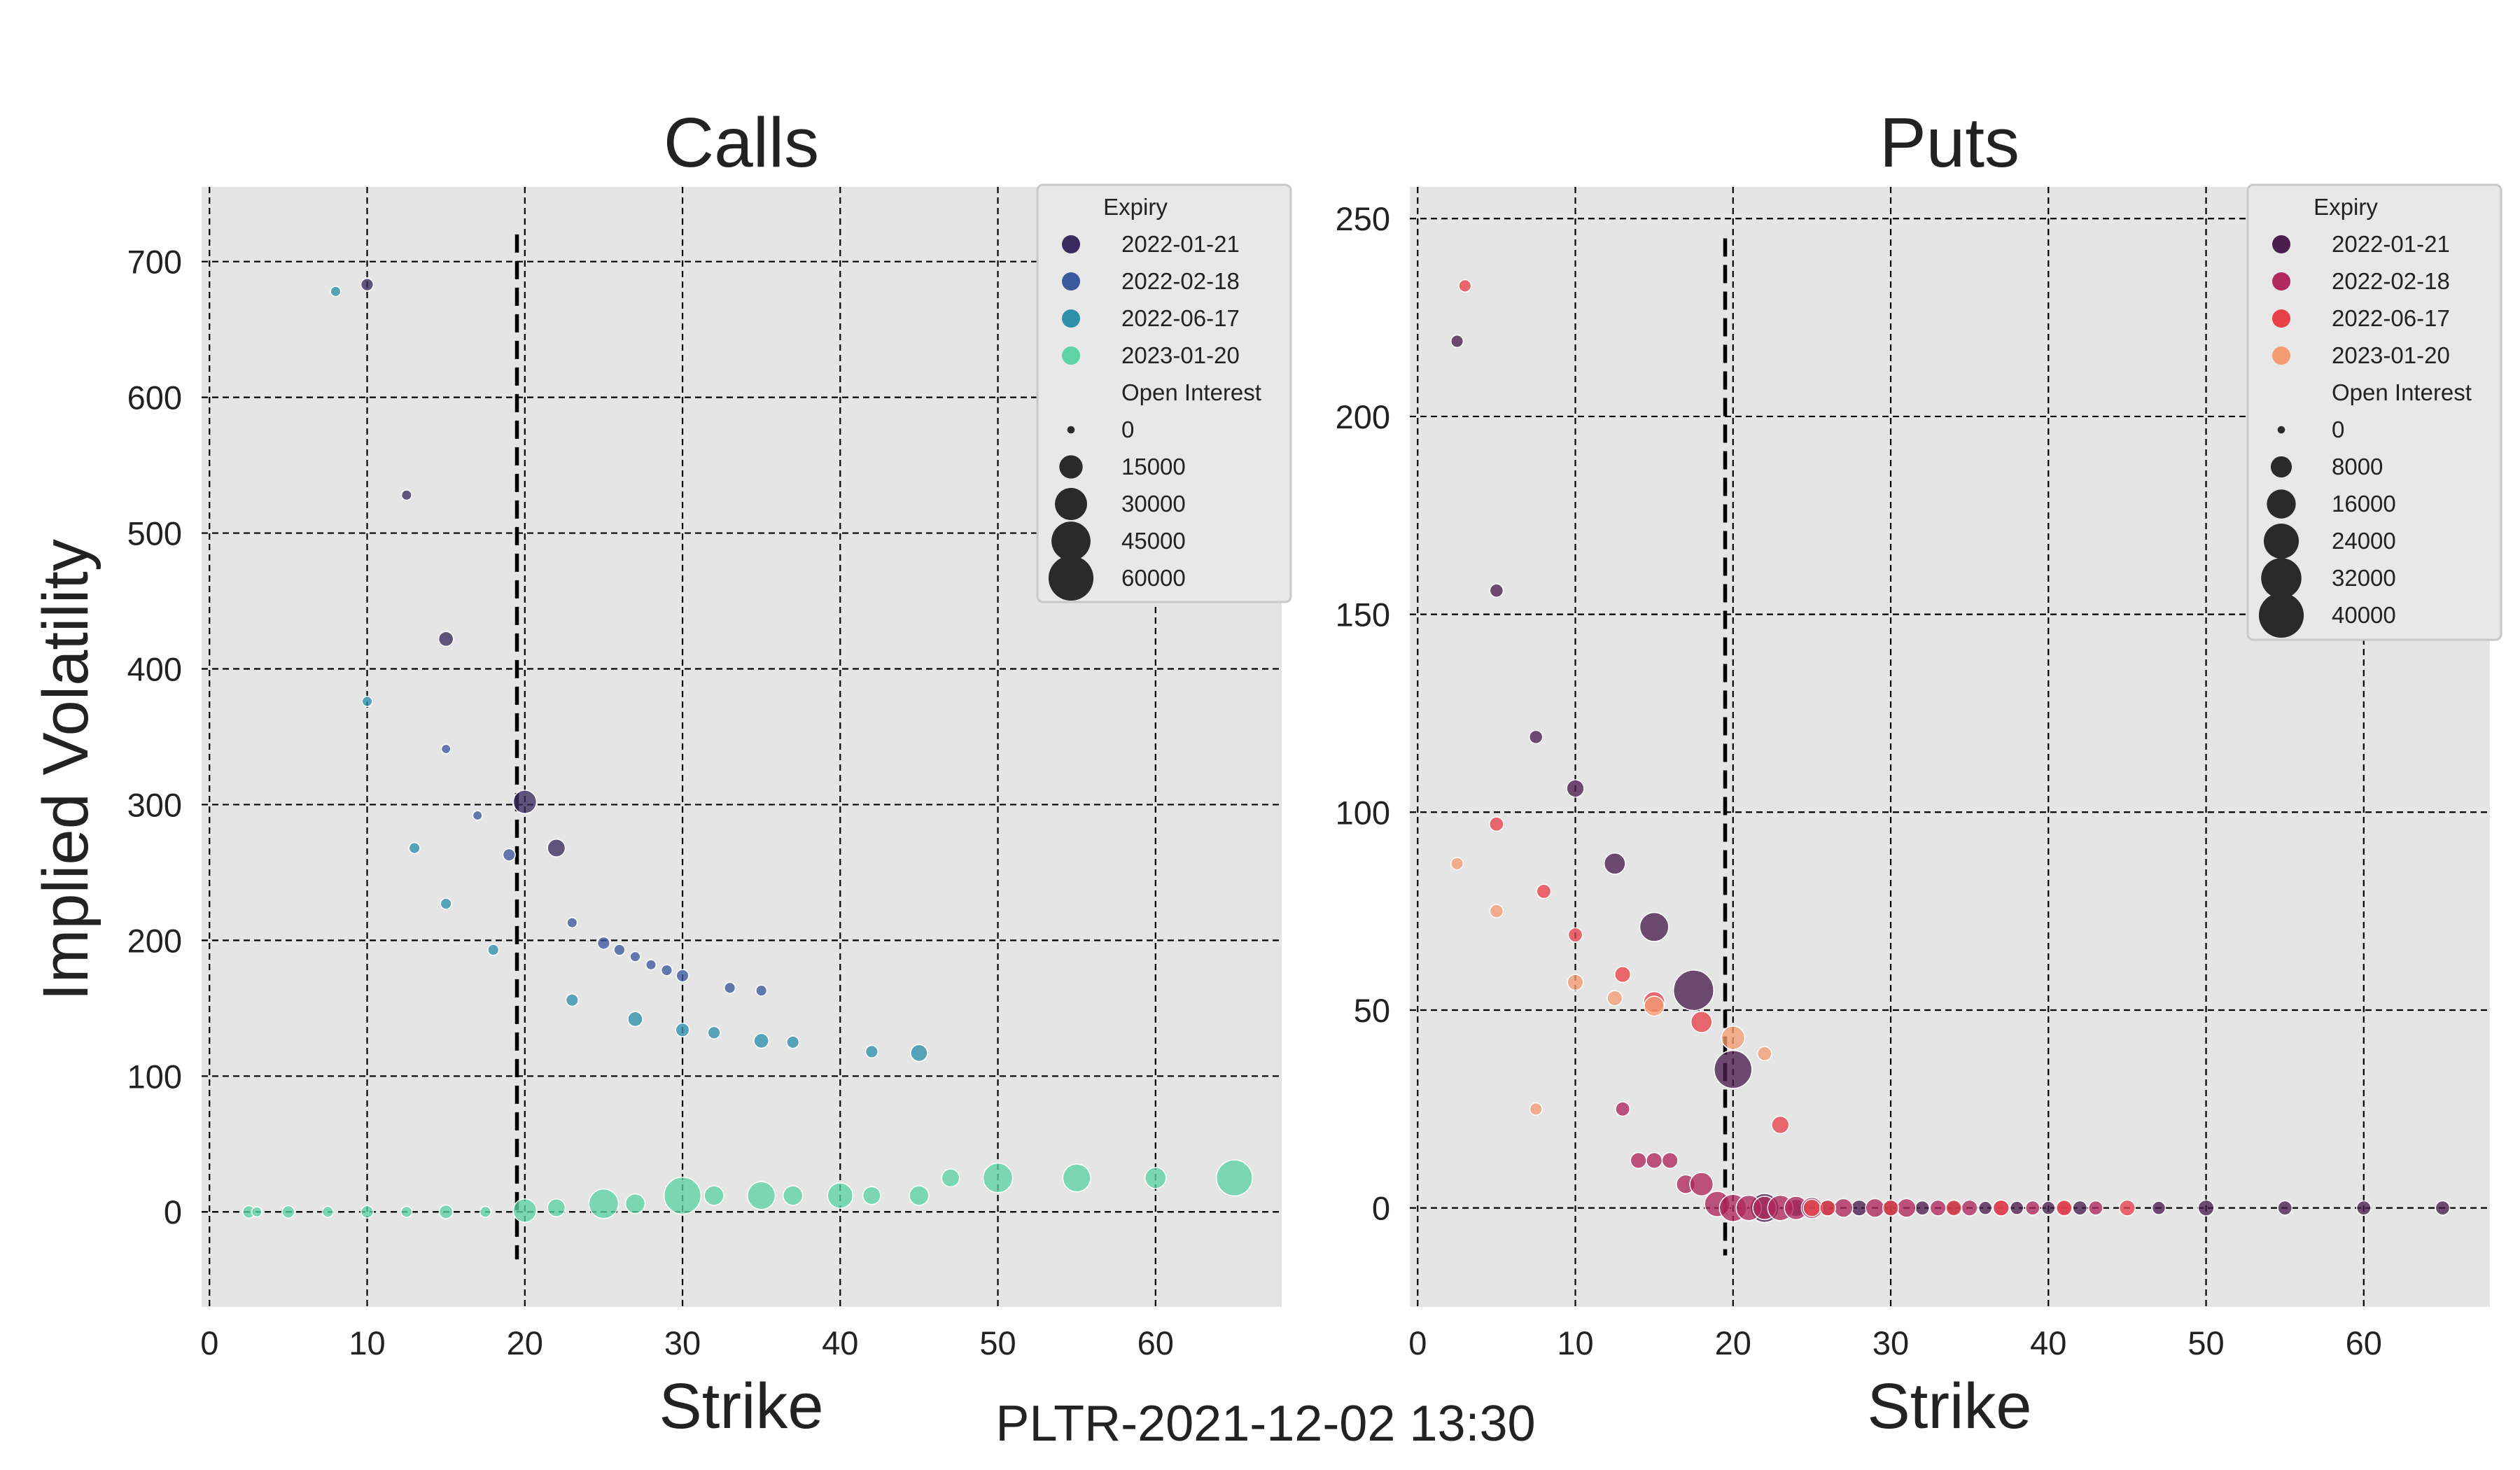 This screenshot has width=2520, height=1470. What do you see at coordinates (154, 804) in the screenshot?
I see `y-tick-label: 300` at bounding box center [154, 804].